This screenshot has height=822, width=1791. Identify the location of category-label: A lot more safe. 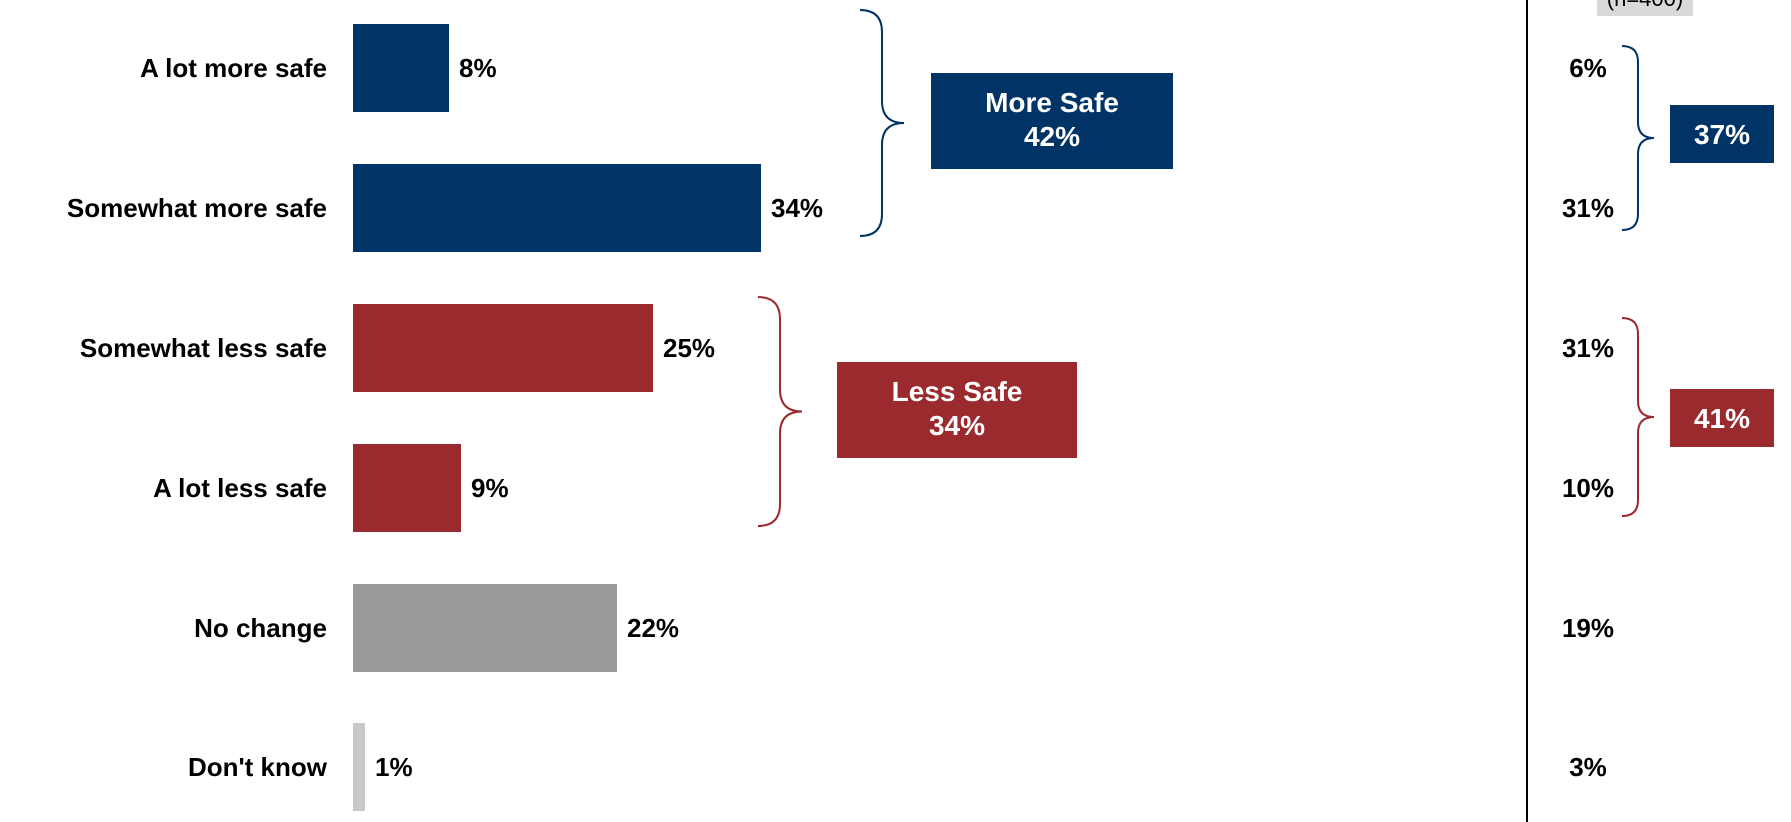
(233, 68).